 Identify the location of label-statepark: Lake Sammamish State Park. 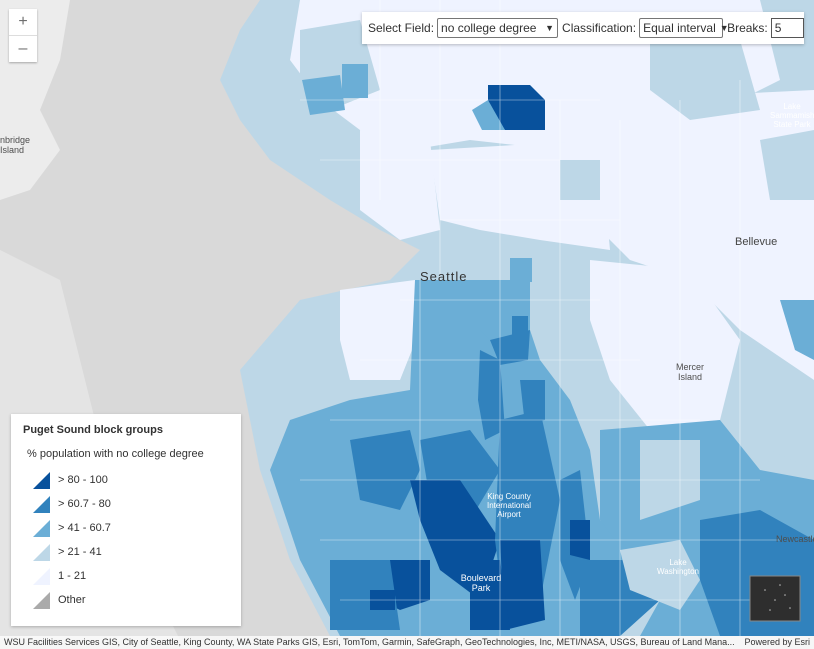
(792, 115).